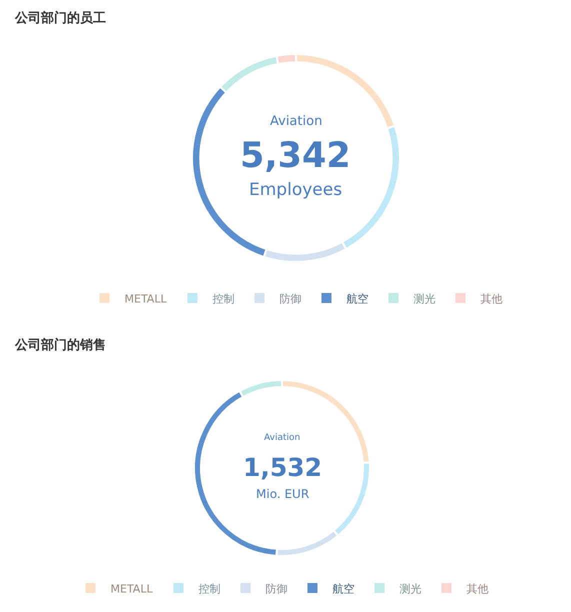 Image resolution: width=571 pixels, height=612 pixels. What do you see at coordinates (60, 345) in the screenshot?
I see `chart-title: 公司部门的销售` at bounding box center [60, 345].